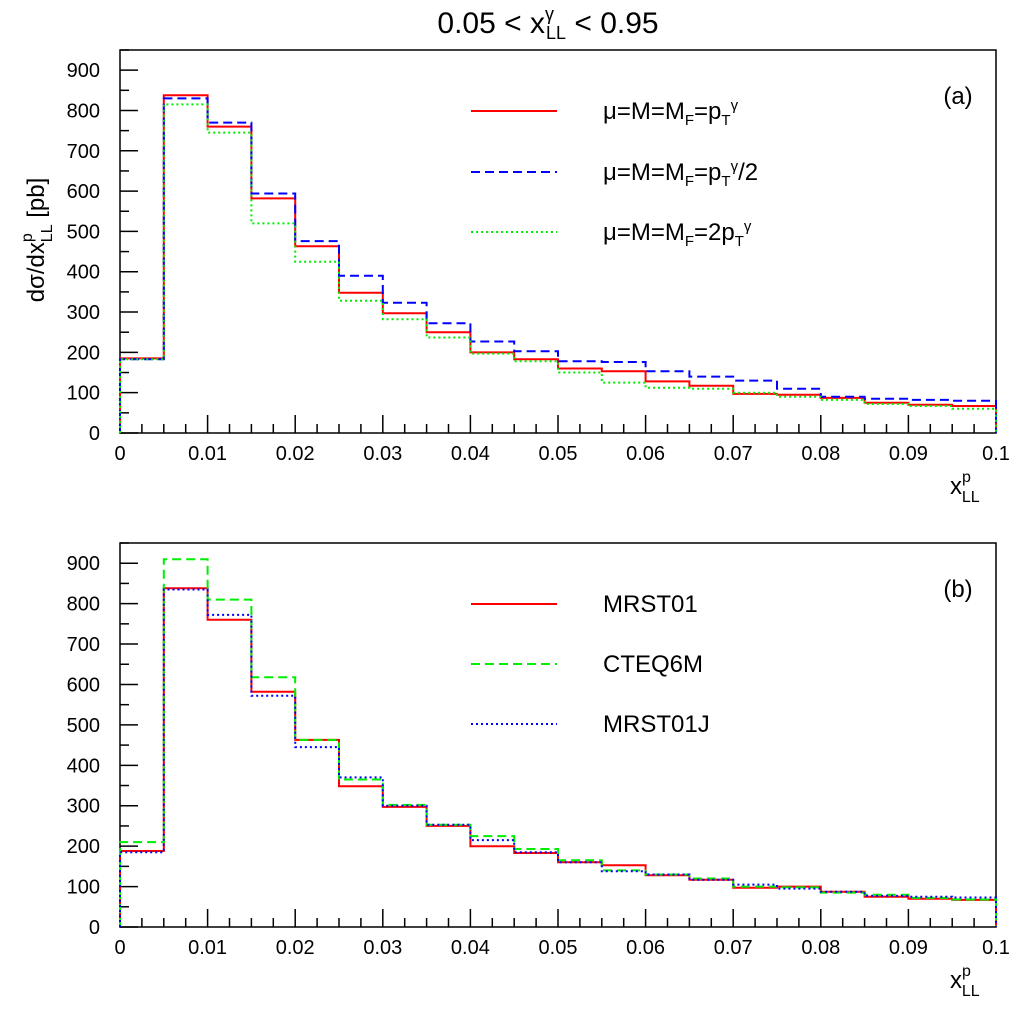 The image size is (1018, 1010). I want to click on panel-label: (a), so click(957, 96).